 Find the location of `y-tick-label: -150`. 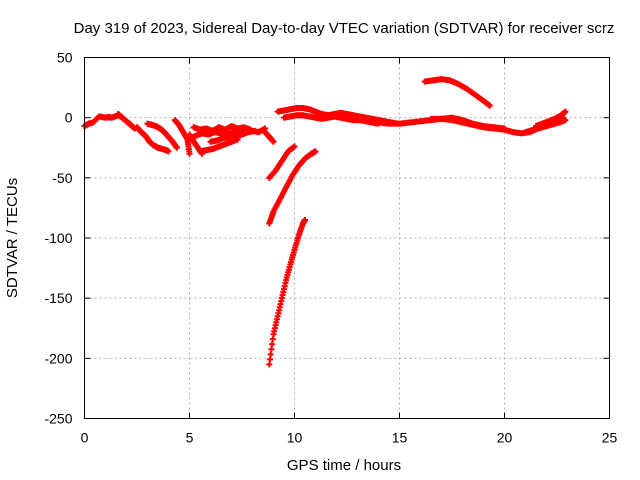

y-tick-label: -150 is located at coordinates (58, 298).